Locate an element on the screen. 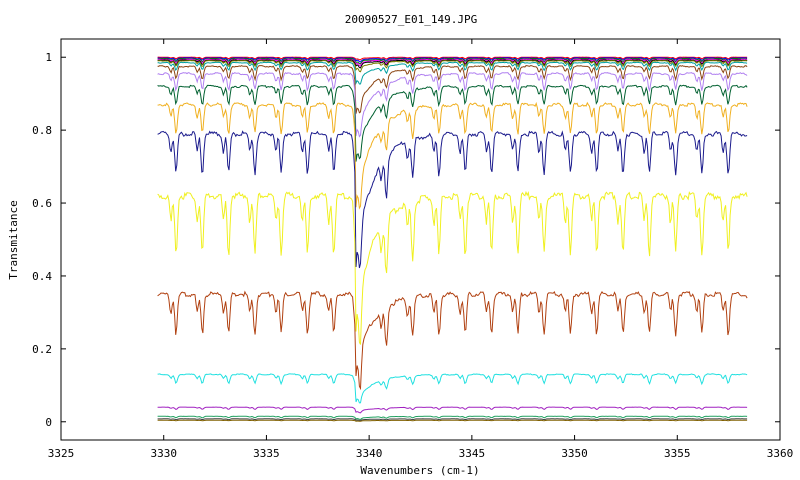 This screenshot has width=800, height=480. x-tick-label: 3360 is located at coordinates (780, 453).